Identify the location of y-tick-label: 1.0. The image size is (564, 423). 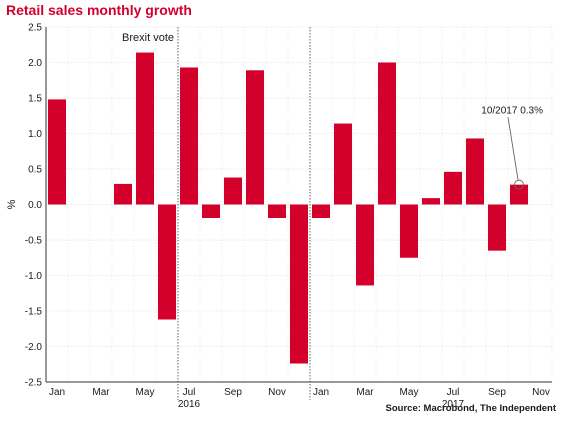
(35, 134).